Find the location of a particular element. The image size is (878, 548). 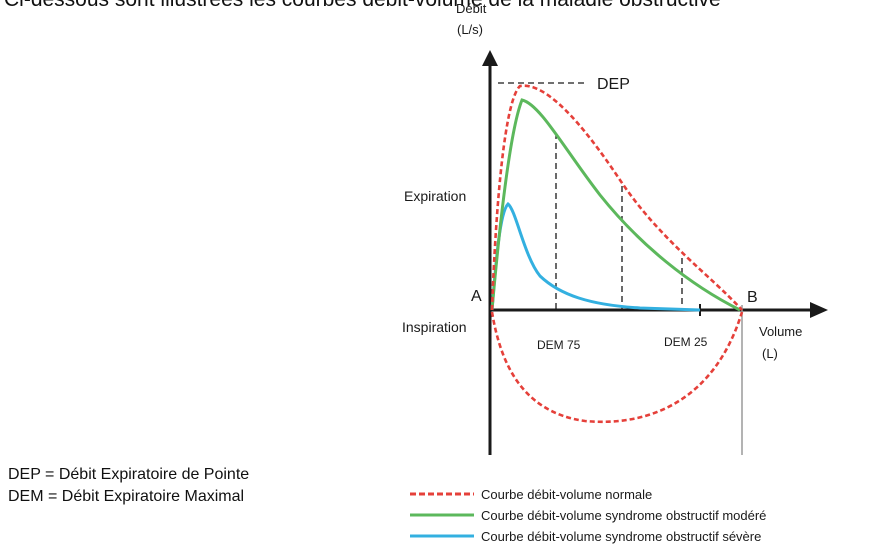

inspiration-label: Inspiration is located at coordinates (434, 327).